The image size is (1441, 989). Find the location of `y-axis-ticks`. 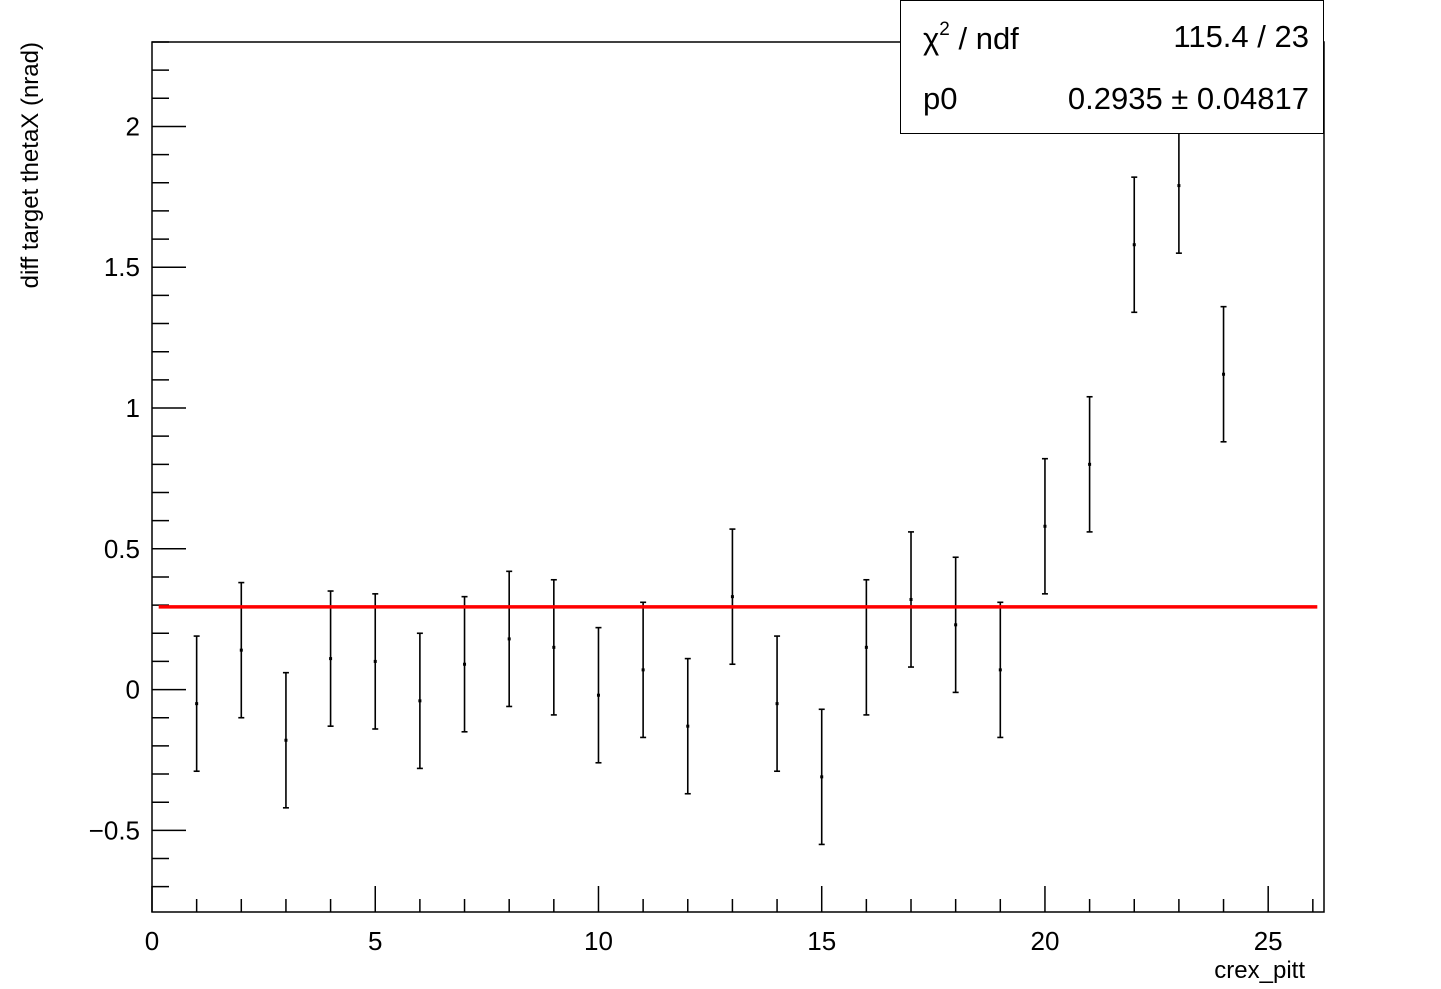

y-axis-ticks is located at coordinates (169, 464).